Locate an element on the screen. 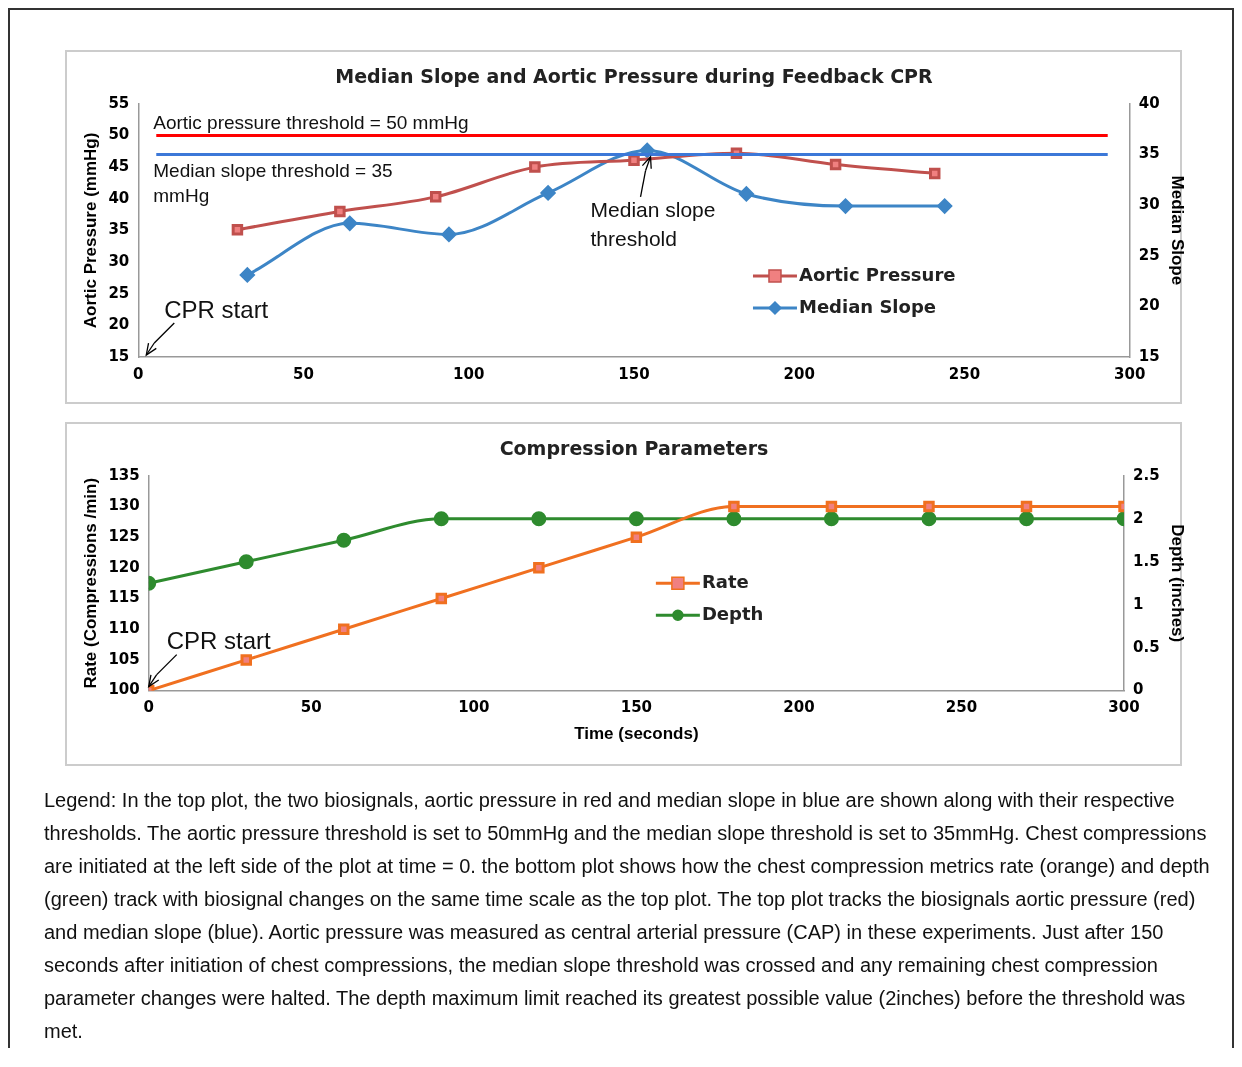 Image resolution: width=1242 pixels, height=1067 pixels. y2-tick-label: 1.5 is located at coordinates (1146, 560).